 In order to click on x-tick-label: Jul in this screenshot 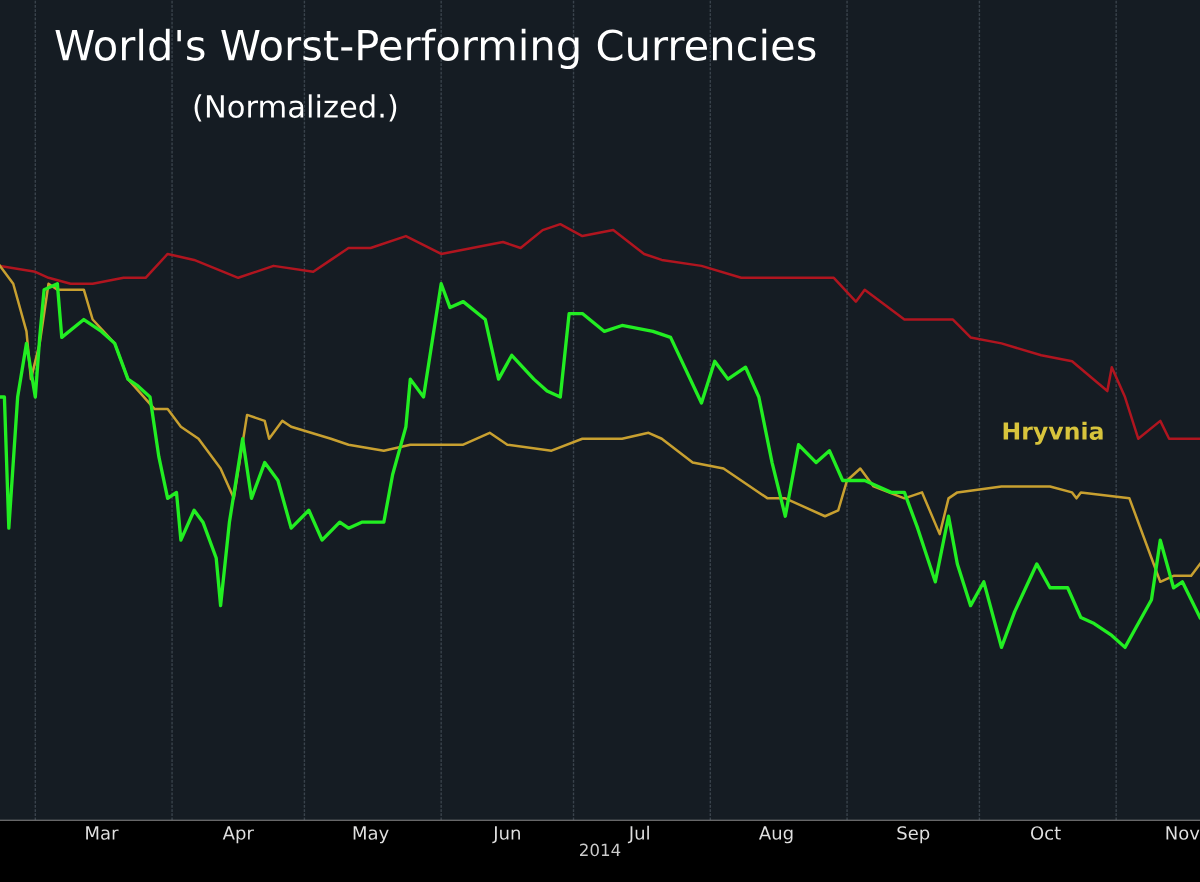, I will do `click(638, 834)`.